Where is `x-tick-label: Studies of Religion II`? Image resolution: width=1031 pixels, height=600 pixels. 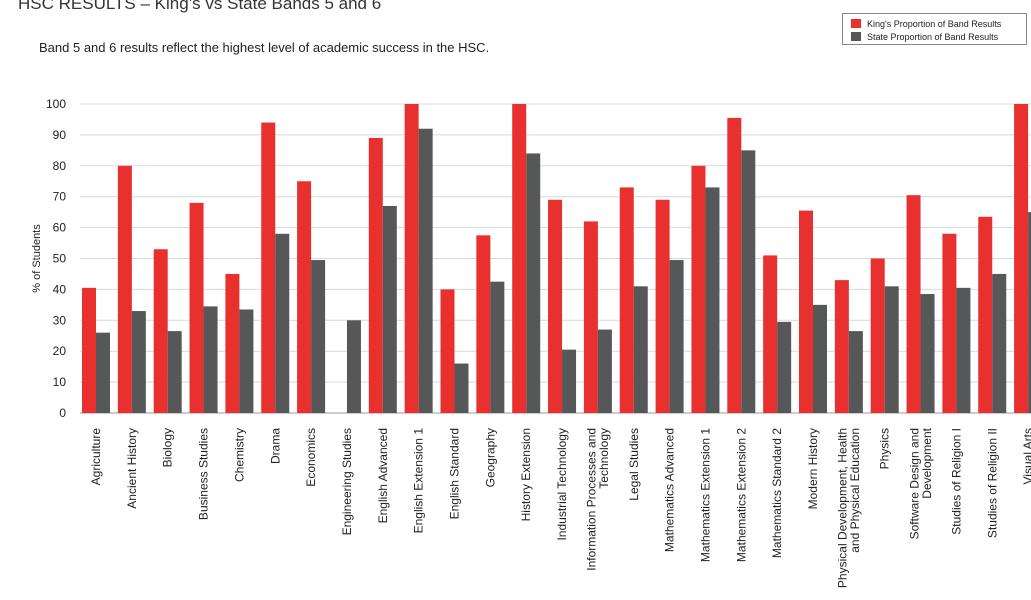
x-tick-label: Studies of Religion II is located at coordinates (992, 483).